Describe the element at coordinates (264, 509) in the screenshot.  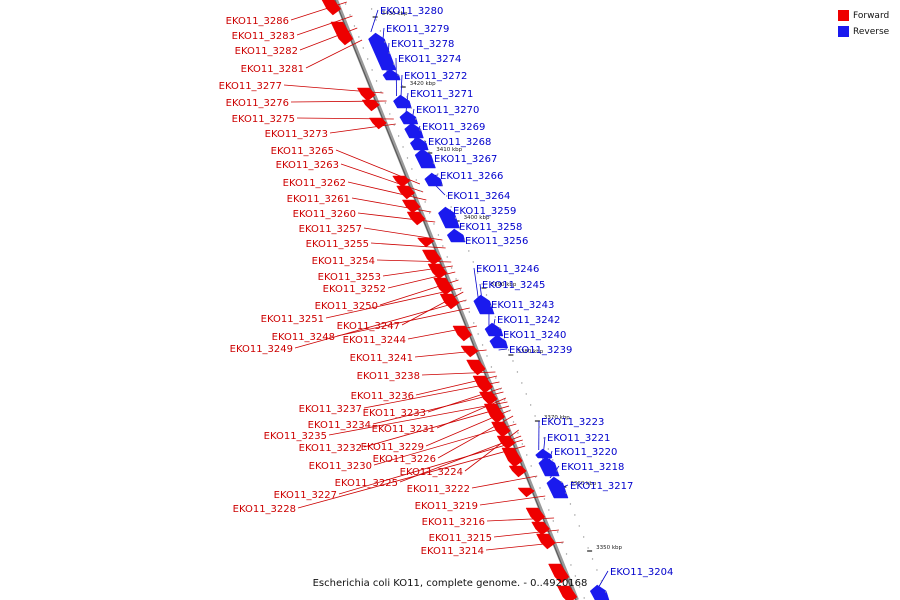
I see `forward-gene-label: EKO11_3228` at that location.